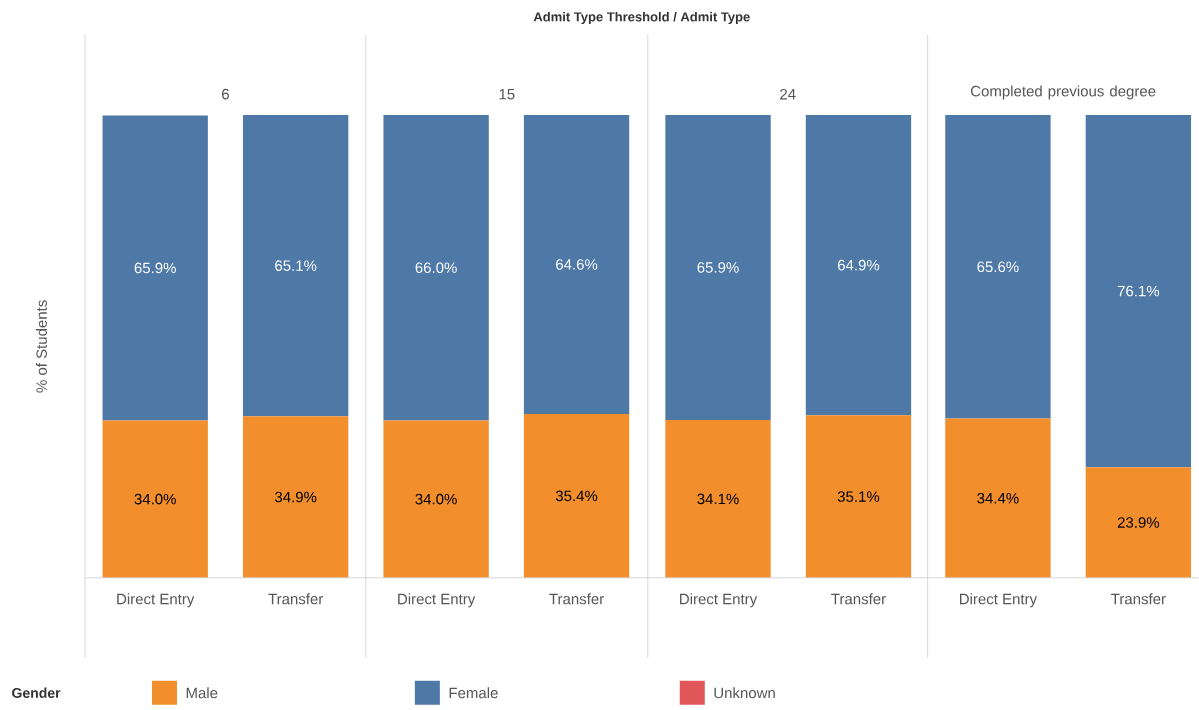 This screenshot has width=1199, height=710. What do you see at coordinates (225, 94) in the screenshot?
I see `chart-title: 6` at bounding box center [225, 94].